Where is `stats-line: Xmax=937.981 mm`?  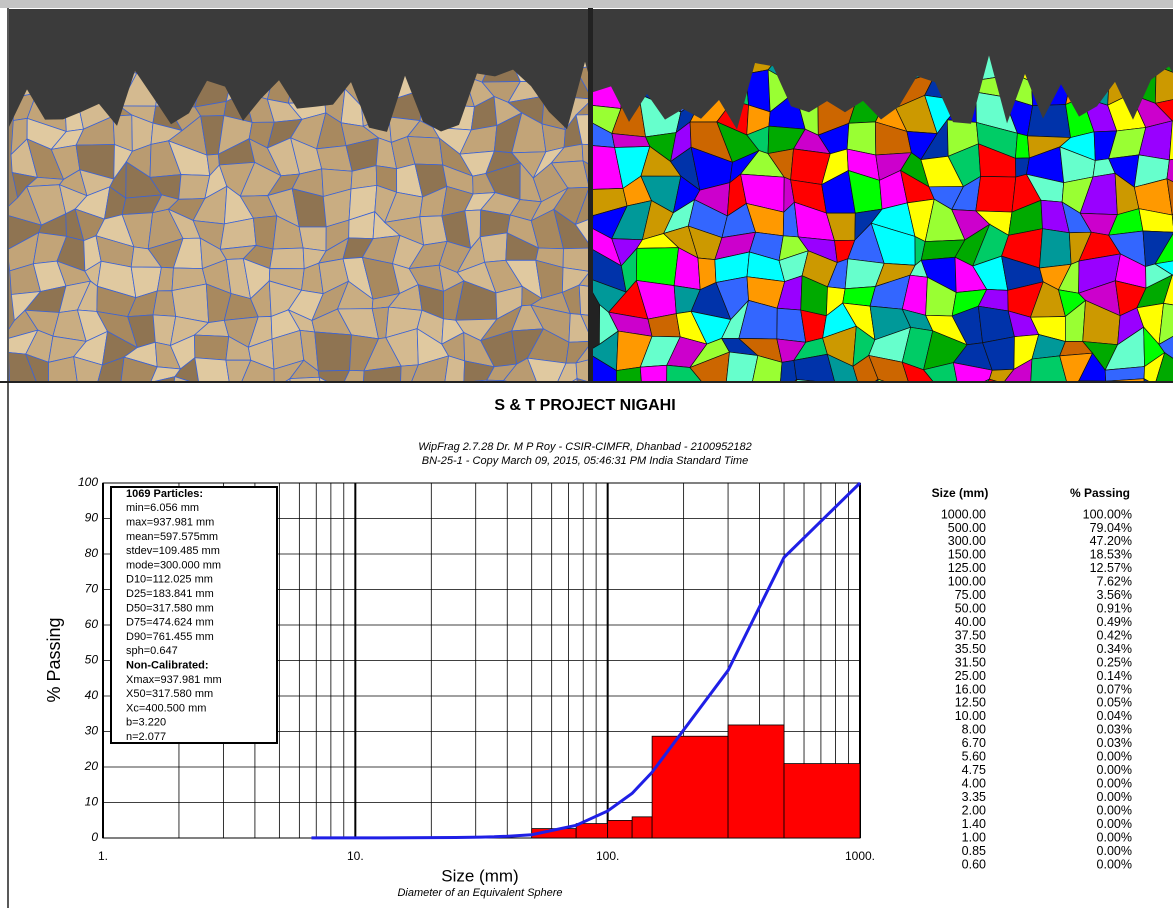 stats-line: Xmax=937.981 mm is located at coordinates (174, 680).